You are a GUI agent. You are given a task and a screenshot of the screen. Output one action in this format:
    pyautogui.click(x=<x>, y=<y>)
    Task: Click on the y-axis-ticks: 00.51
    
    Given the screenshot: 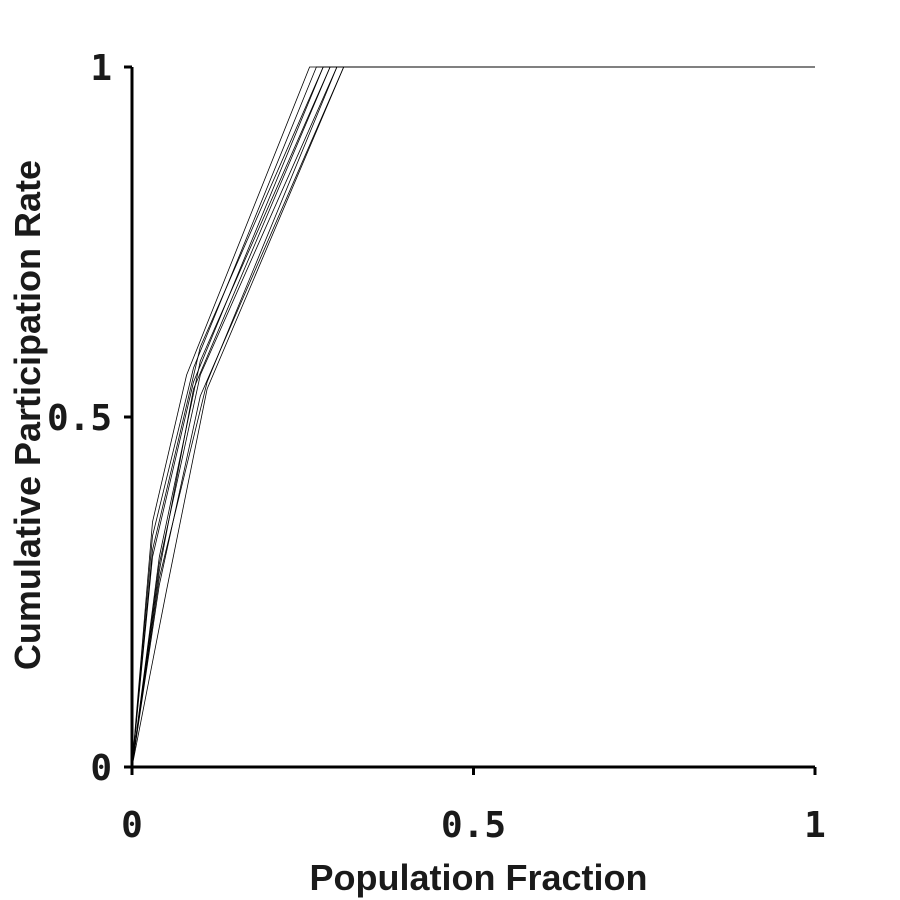 What is the action you would take?
    pyautogui.click(x=89, y=418)
    